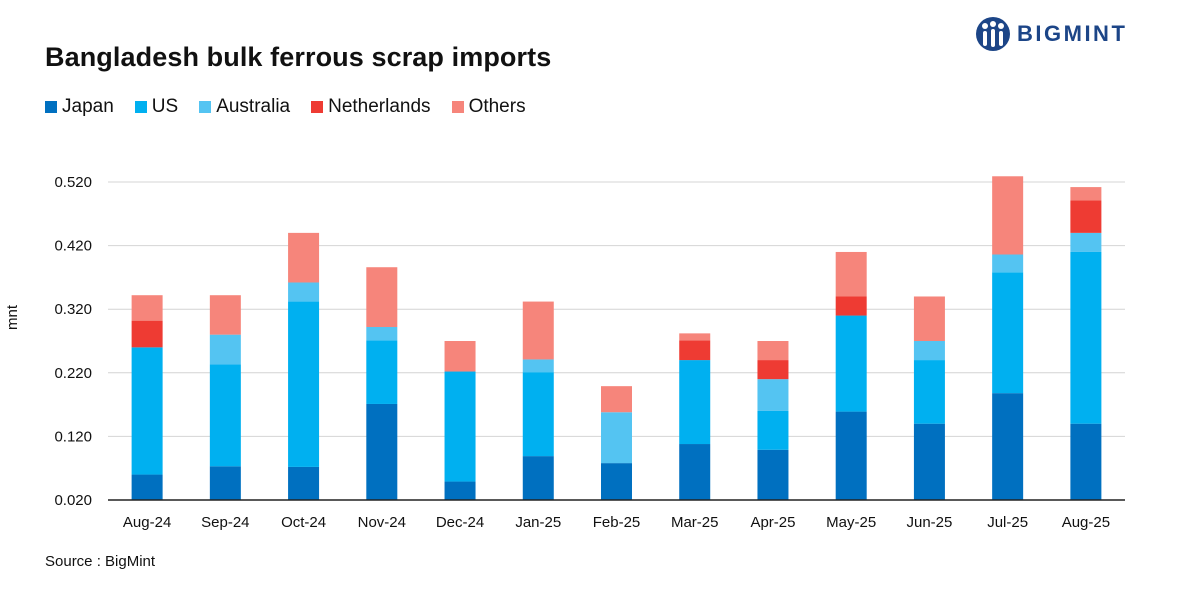  I want to click on x-tick-label: Aug-24, so click(147, 522).